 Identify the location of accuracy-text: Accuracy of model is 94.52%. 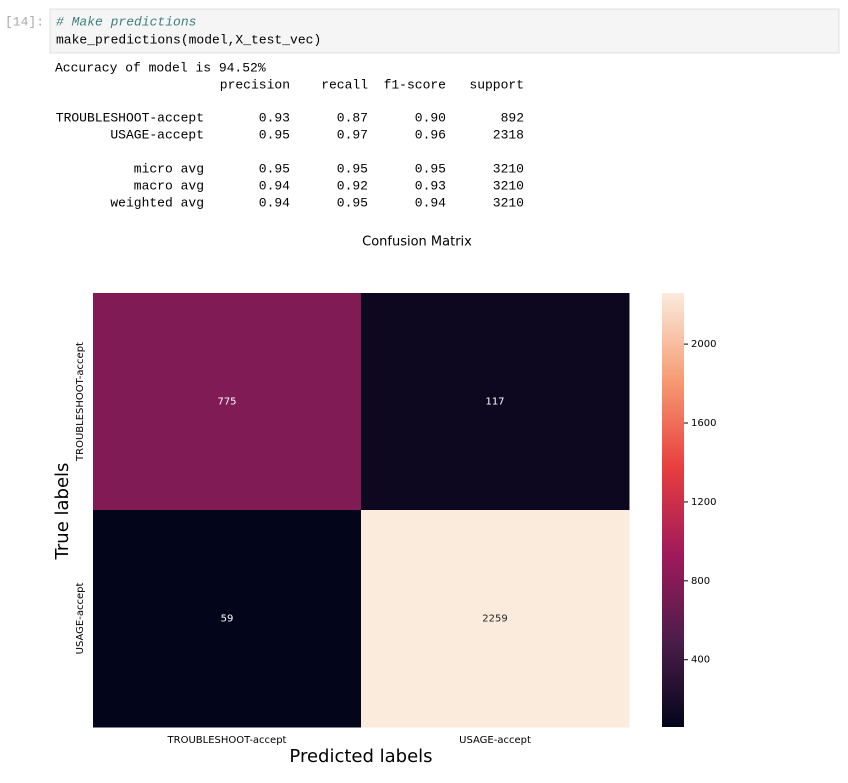
(160, 67).